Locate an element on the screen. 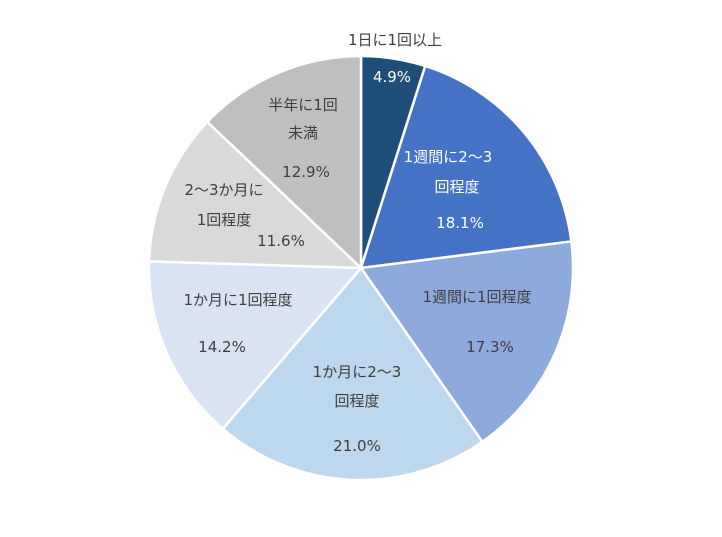 The height and width of the screenshot is (537, 722). slice-label-2-line-1: 1週間に2～3 is located at coordinates (448, 157).